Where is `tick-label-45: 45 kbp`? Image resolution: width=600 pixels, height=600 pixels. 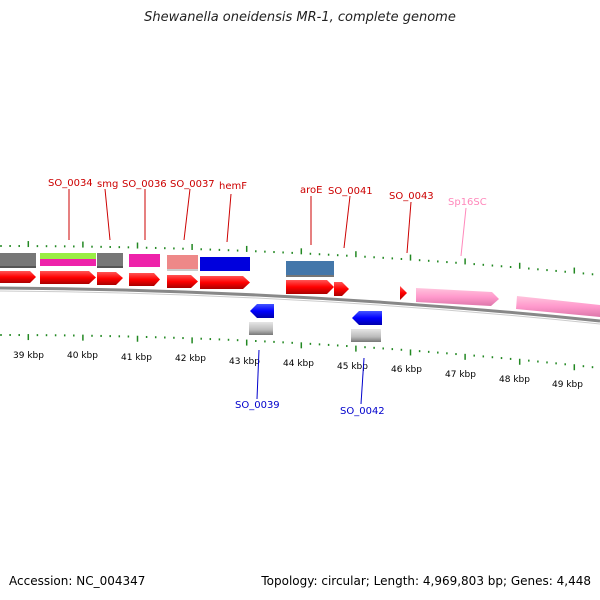 tick-label-45: 45 kbp is located at coordinates (352, 367).